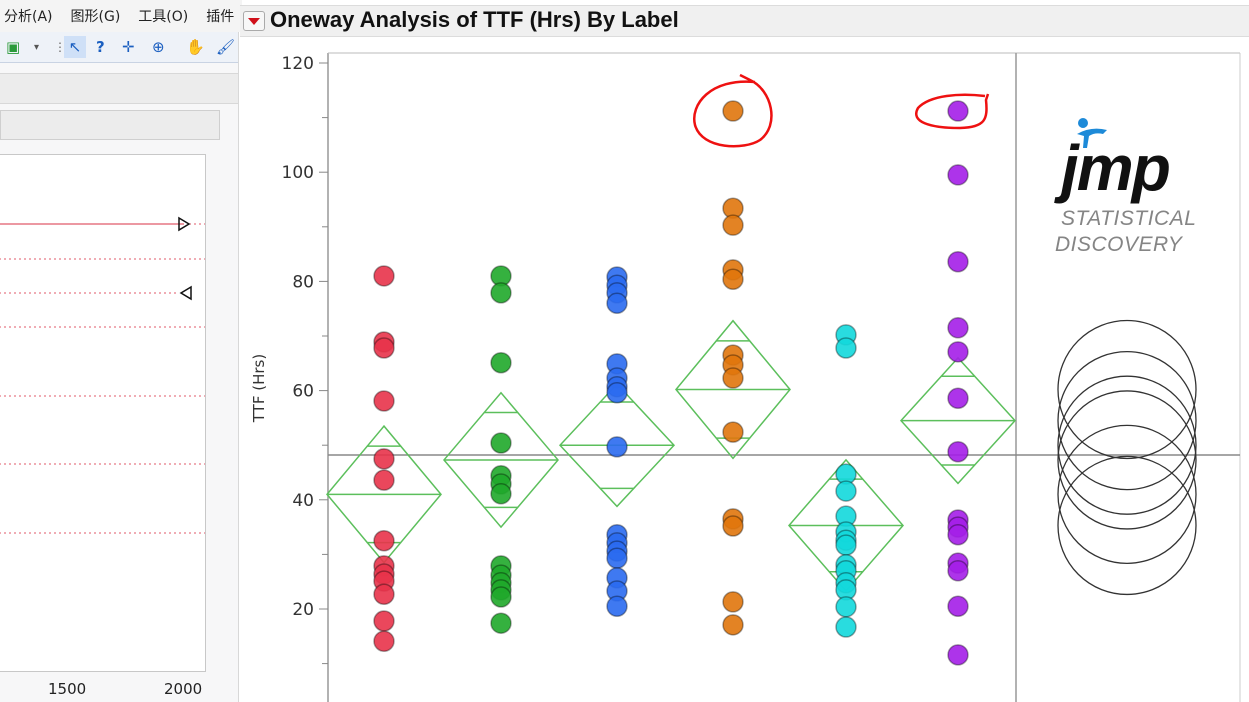 The width and height of the screenshot is (1249, 702). I want to click on arrow-icon: ↖, so click(75, 47).